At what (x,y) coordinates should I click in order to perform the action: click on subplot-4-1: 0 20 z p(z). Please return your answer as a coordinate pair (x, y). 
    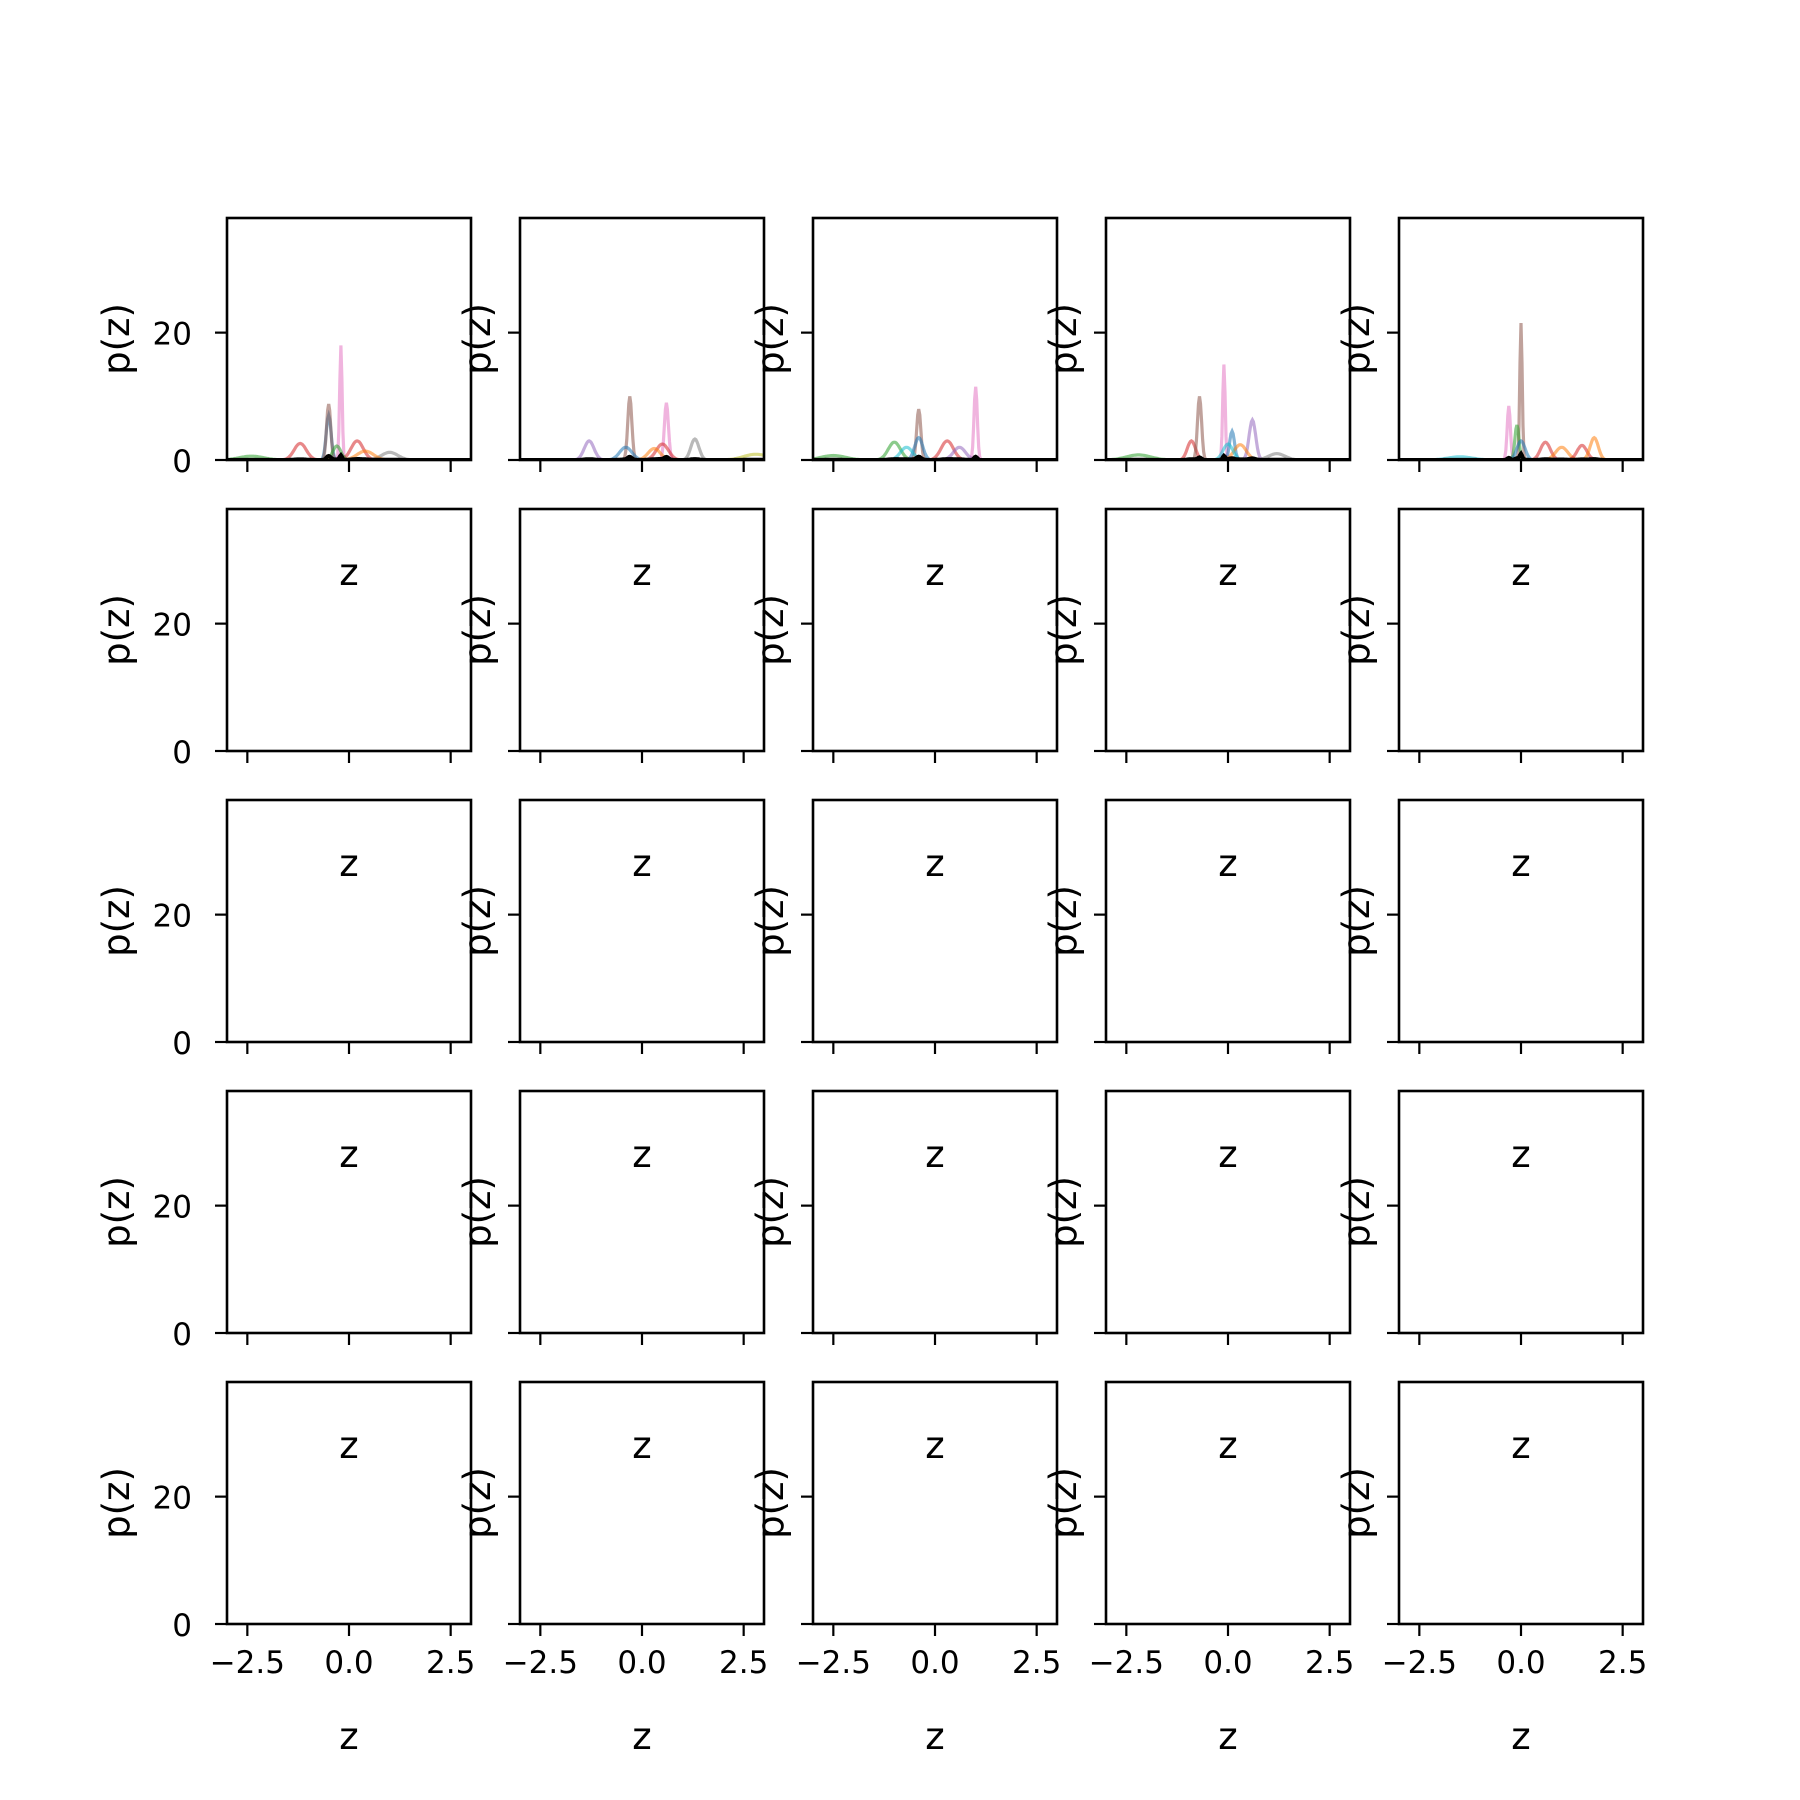
    Looking at the image, I should click on (284, 1278).